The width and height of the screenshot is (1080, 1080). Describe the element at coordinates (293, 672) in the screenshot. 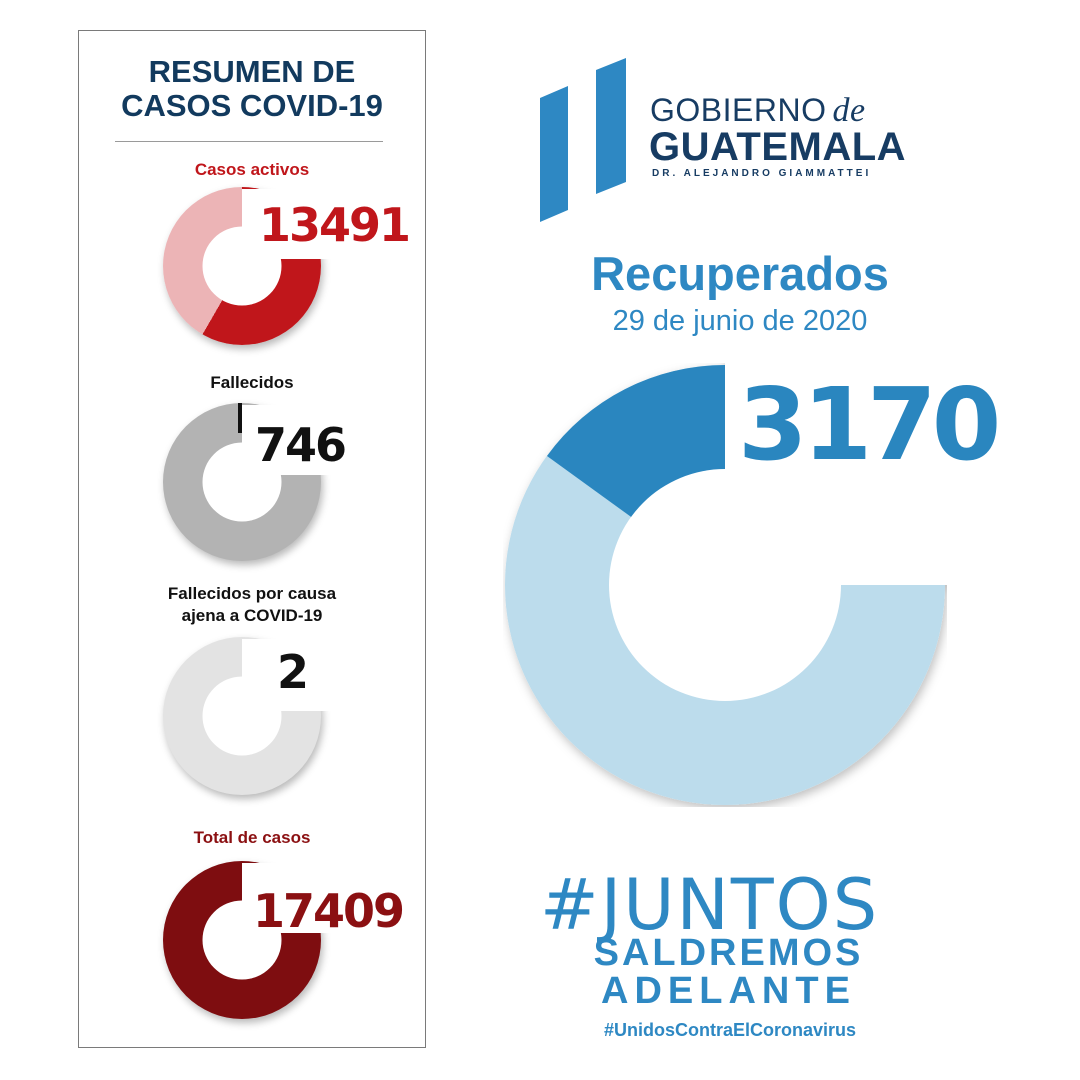

I see `other-deaths-value: 2` at that location.